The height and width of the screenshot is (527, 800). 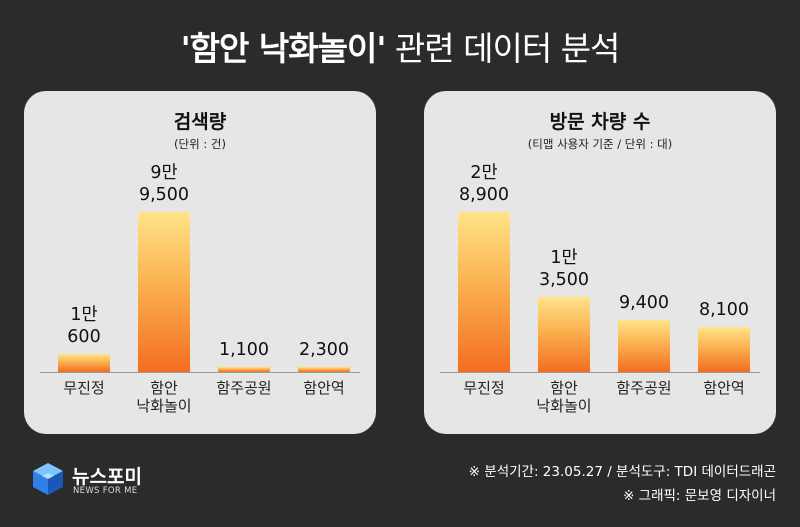 I want to click on chart-title: 검색량, so click(x=200, y=122).